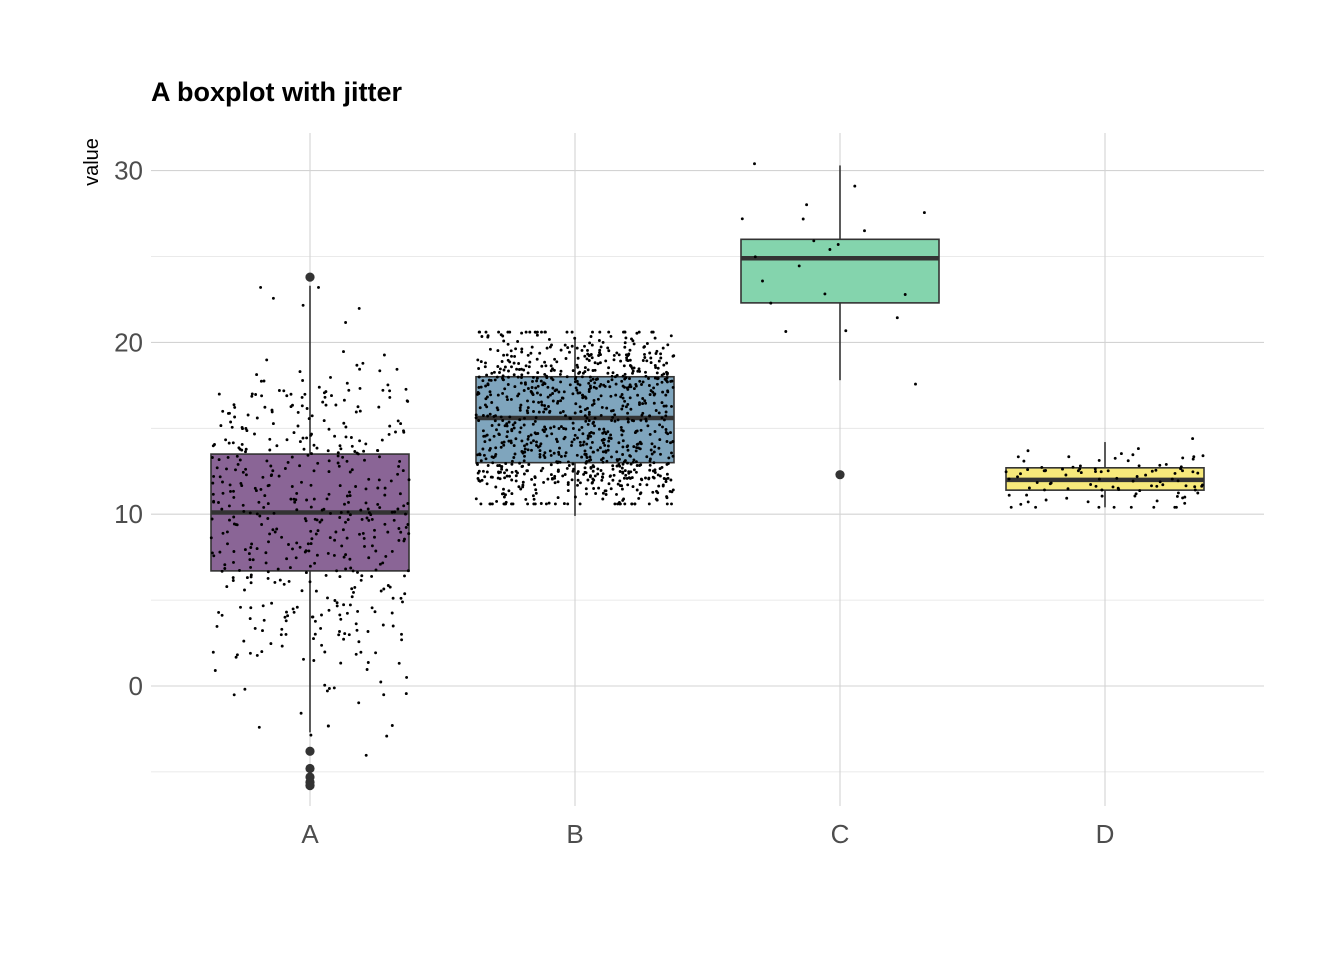  Describe the element at coordinates (1105, 834) in the screenshot. I see `x-tick-label: D` at that location.